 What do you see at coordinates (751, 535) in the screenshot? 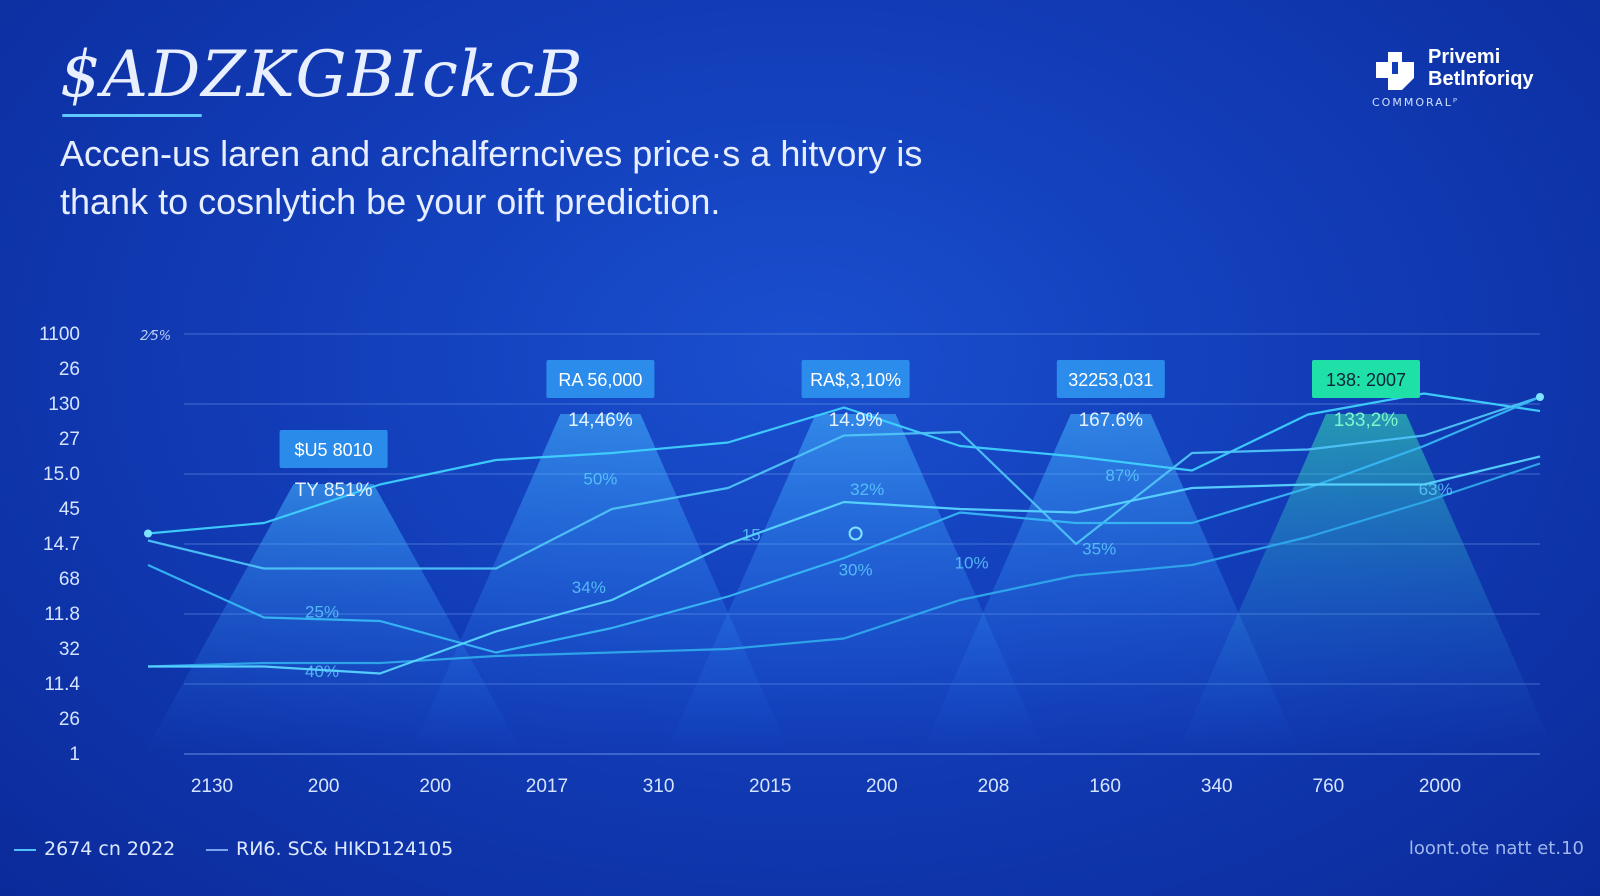
I see `annotation-label: 15` at bounding box center [751, 535].